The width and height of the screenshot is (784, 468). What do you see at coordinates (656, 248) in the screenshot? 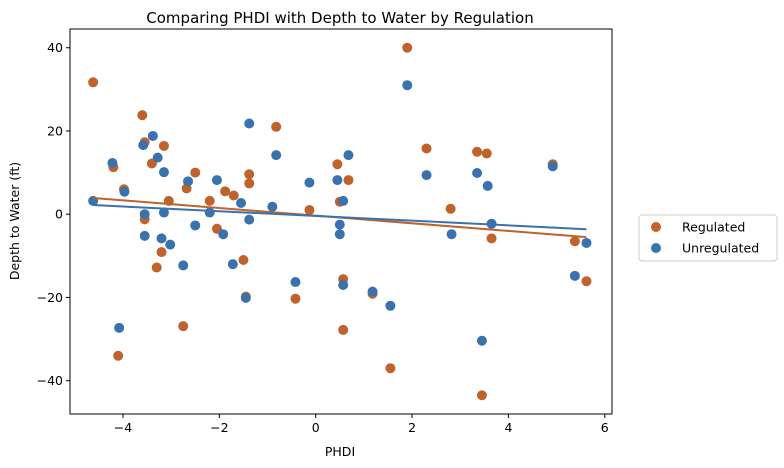
I see `legend-marker-unregulated` at bounding box center [656, 248].